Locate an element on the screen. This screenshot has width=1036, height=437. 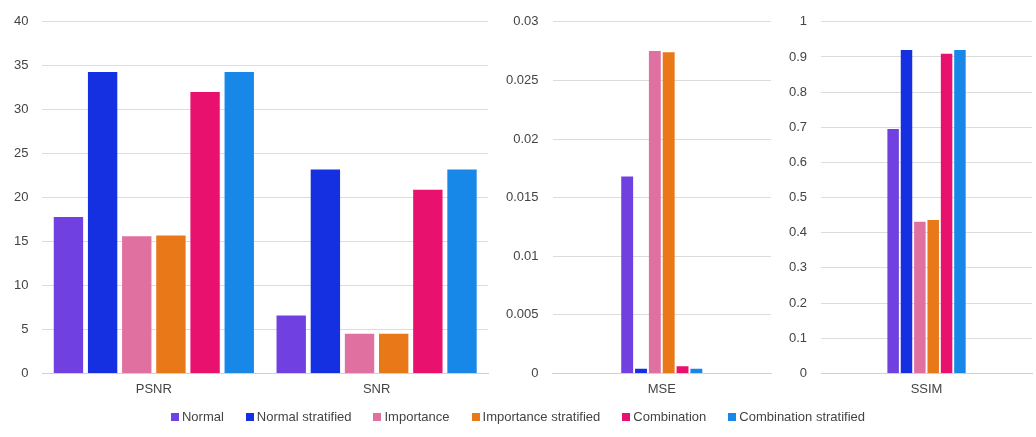
legend-label: Importance is located at coordinates (416, 416).